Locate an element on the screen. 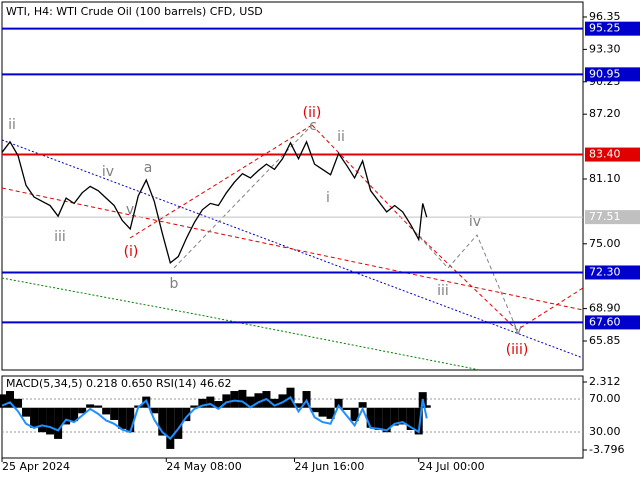 Image resolution: width=640 pixels, height=480 pixels. wave-label: a is located at coordinates (148, 168).